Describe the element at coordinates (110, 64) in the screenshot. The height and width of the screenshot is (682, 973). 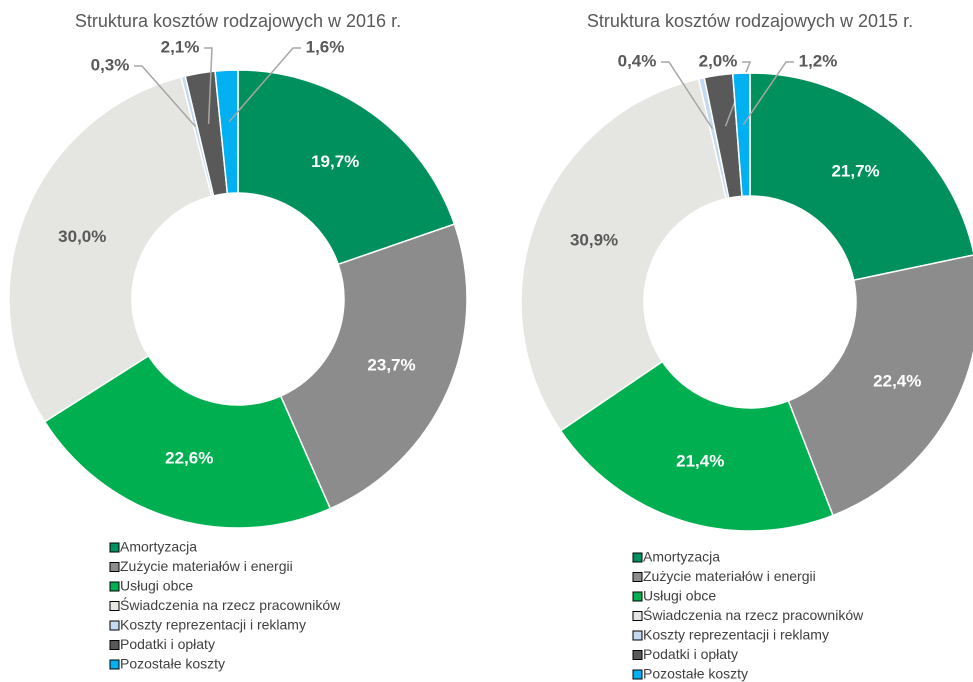
I see `data-label: 0,3%` at that location.